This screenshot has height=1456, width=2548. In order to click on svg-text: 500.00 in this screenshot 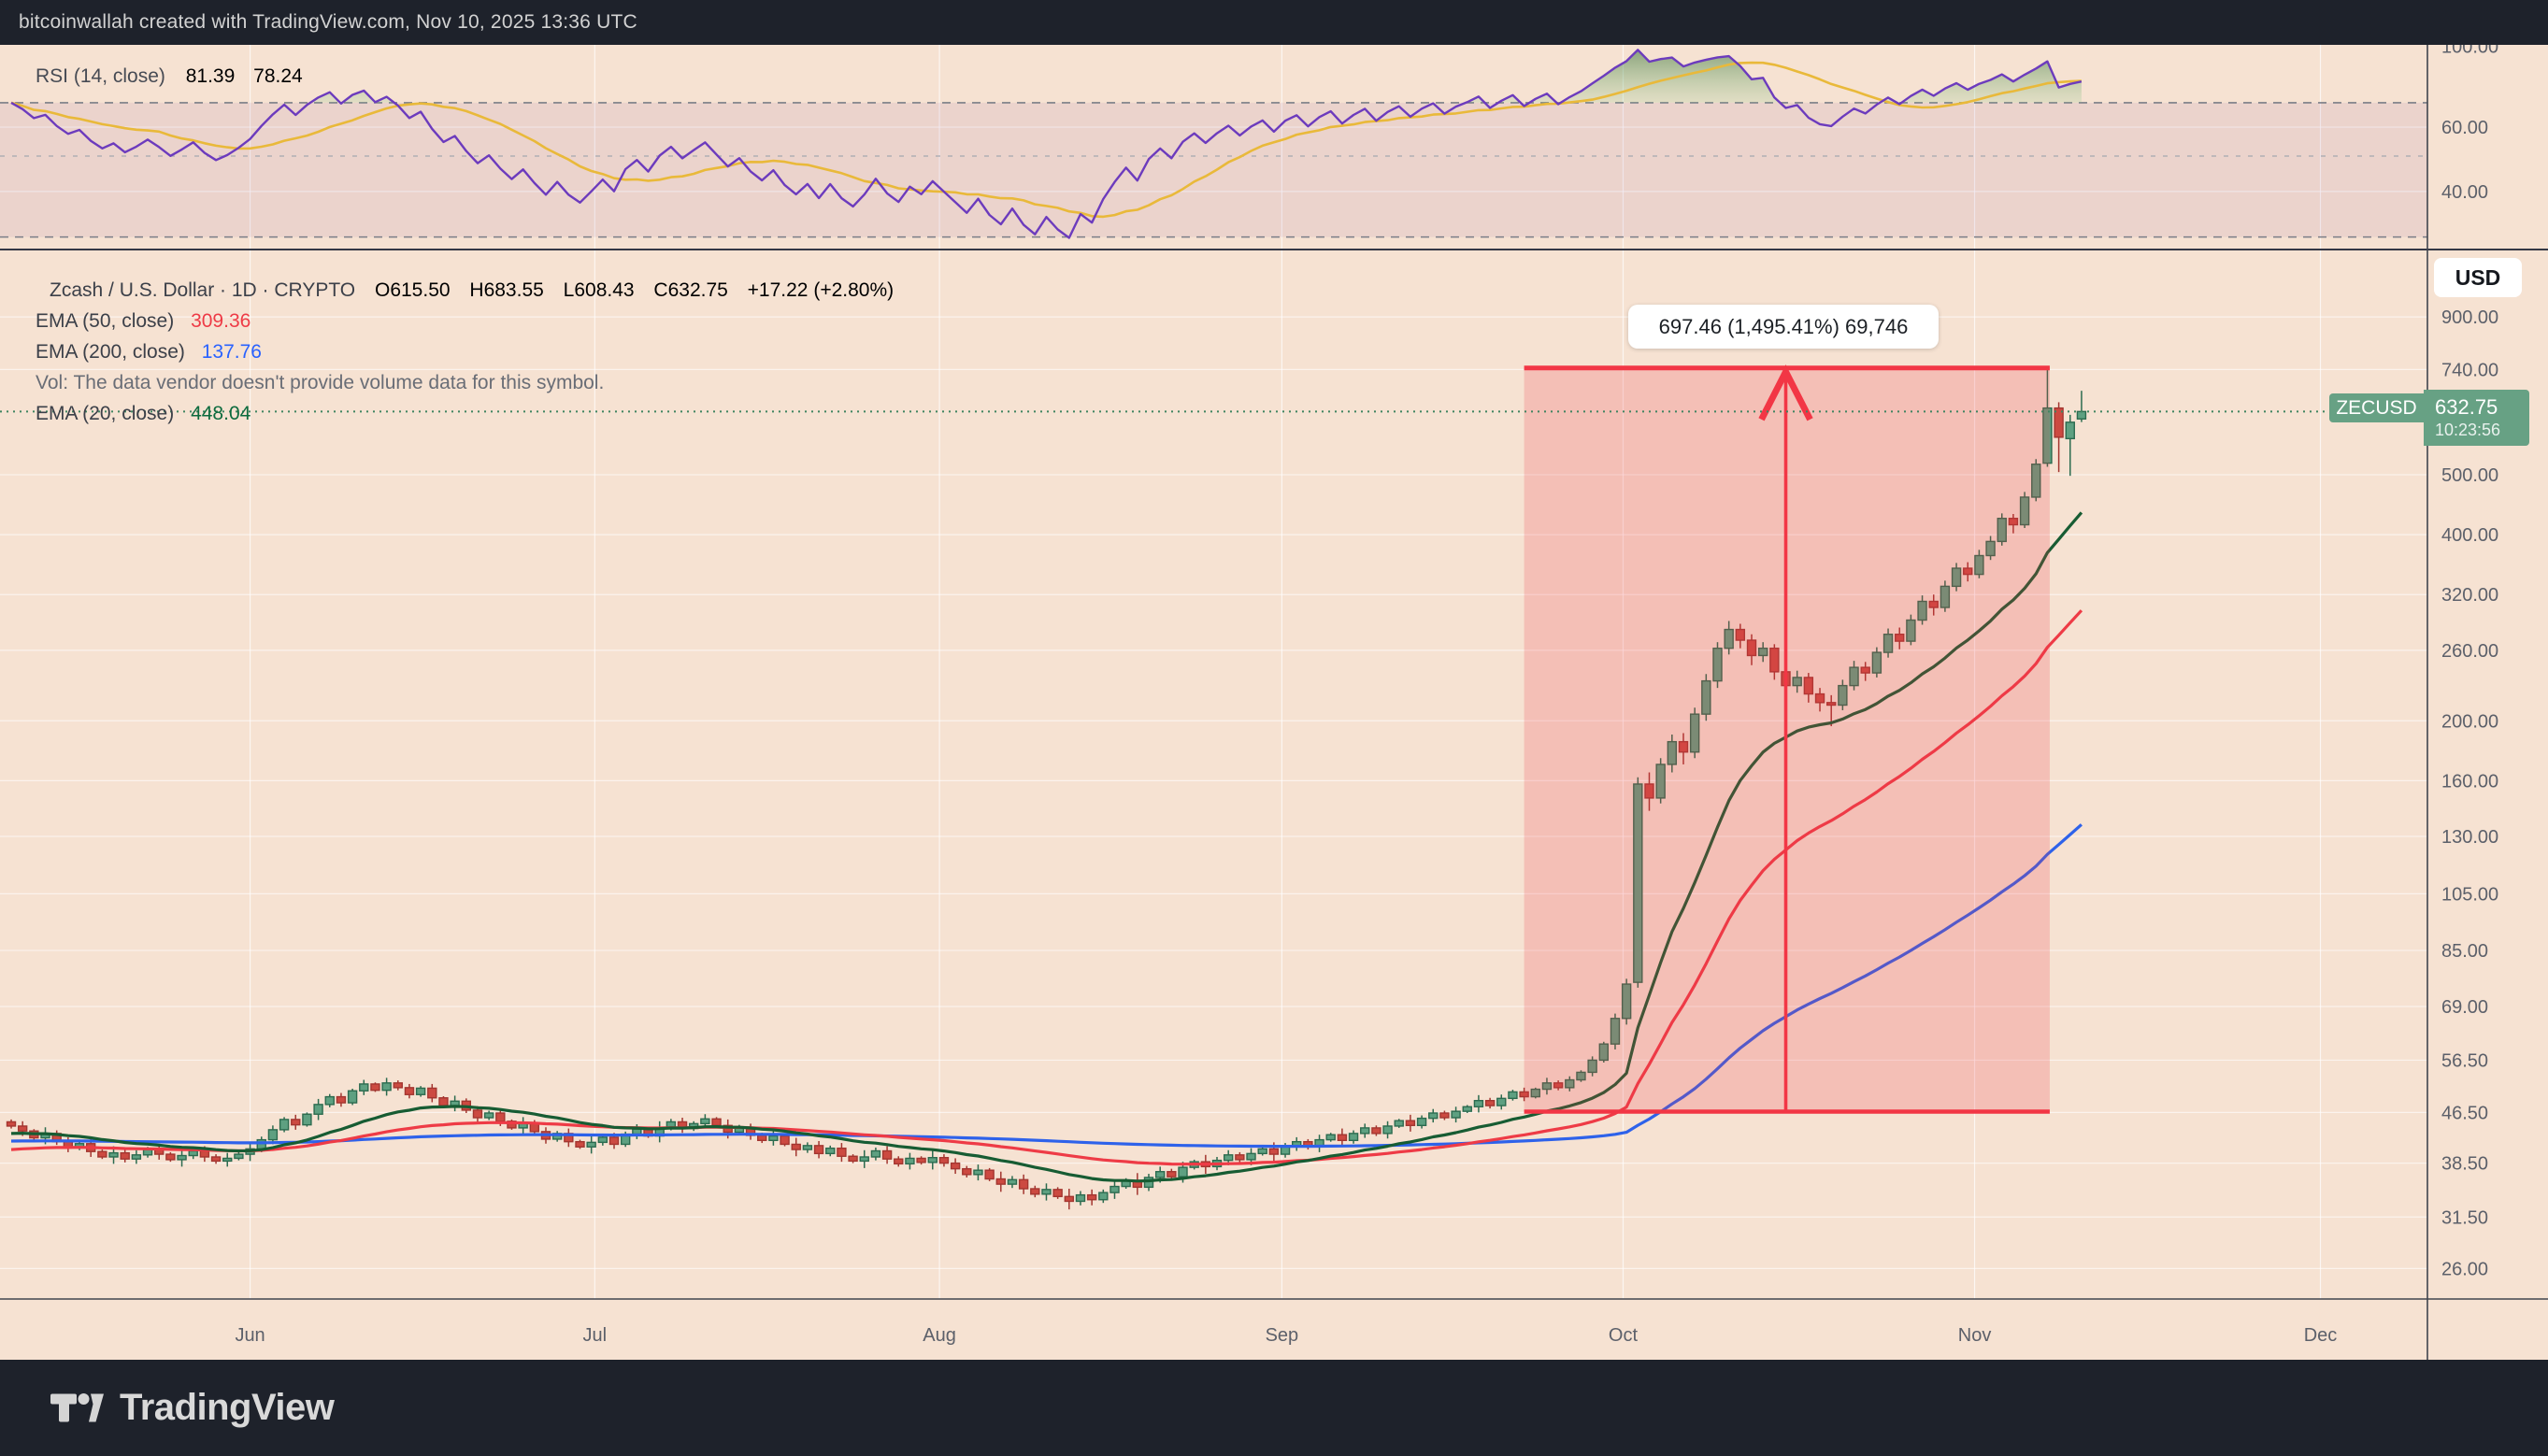, I will do `click(2470, 475)`.